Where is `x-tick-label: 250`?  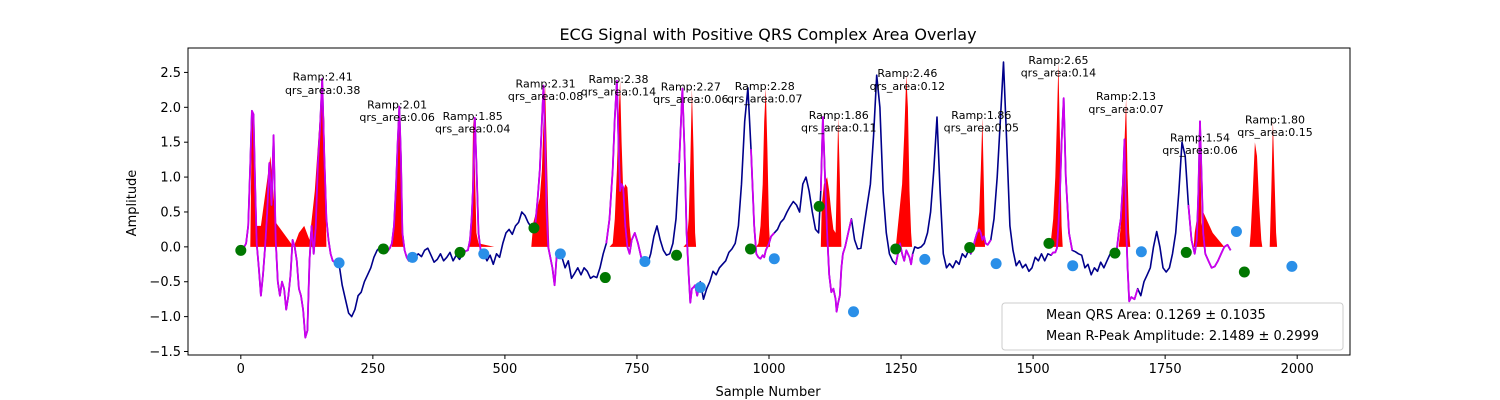
x-tick-label: 250 is located at coordinates (372, 369).